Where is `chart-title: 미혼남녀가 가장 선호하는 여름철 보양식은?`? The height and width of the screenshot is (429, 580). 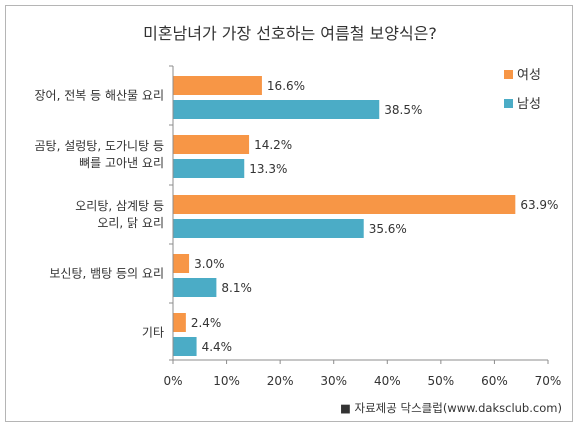 chart-title: 미혼남녀가 가장 선호하는 여름철 보양식은? is located at coordinates (290, 33).